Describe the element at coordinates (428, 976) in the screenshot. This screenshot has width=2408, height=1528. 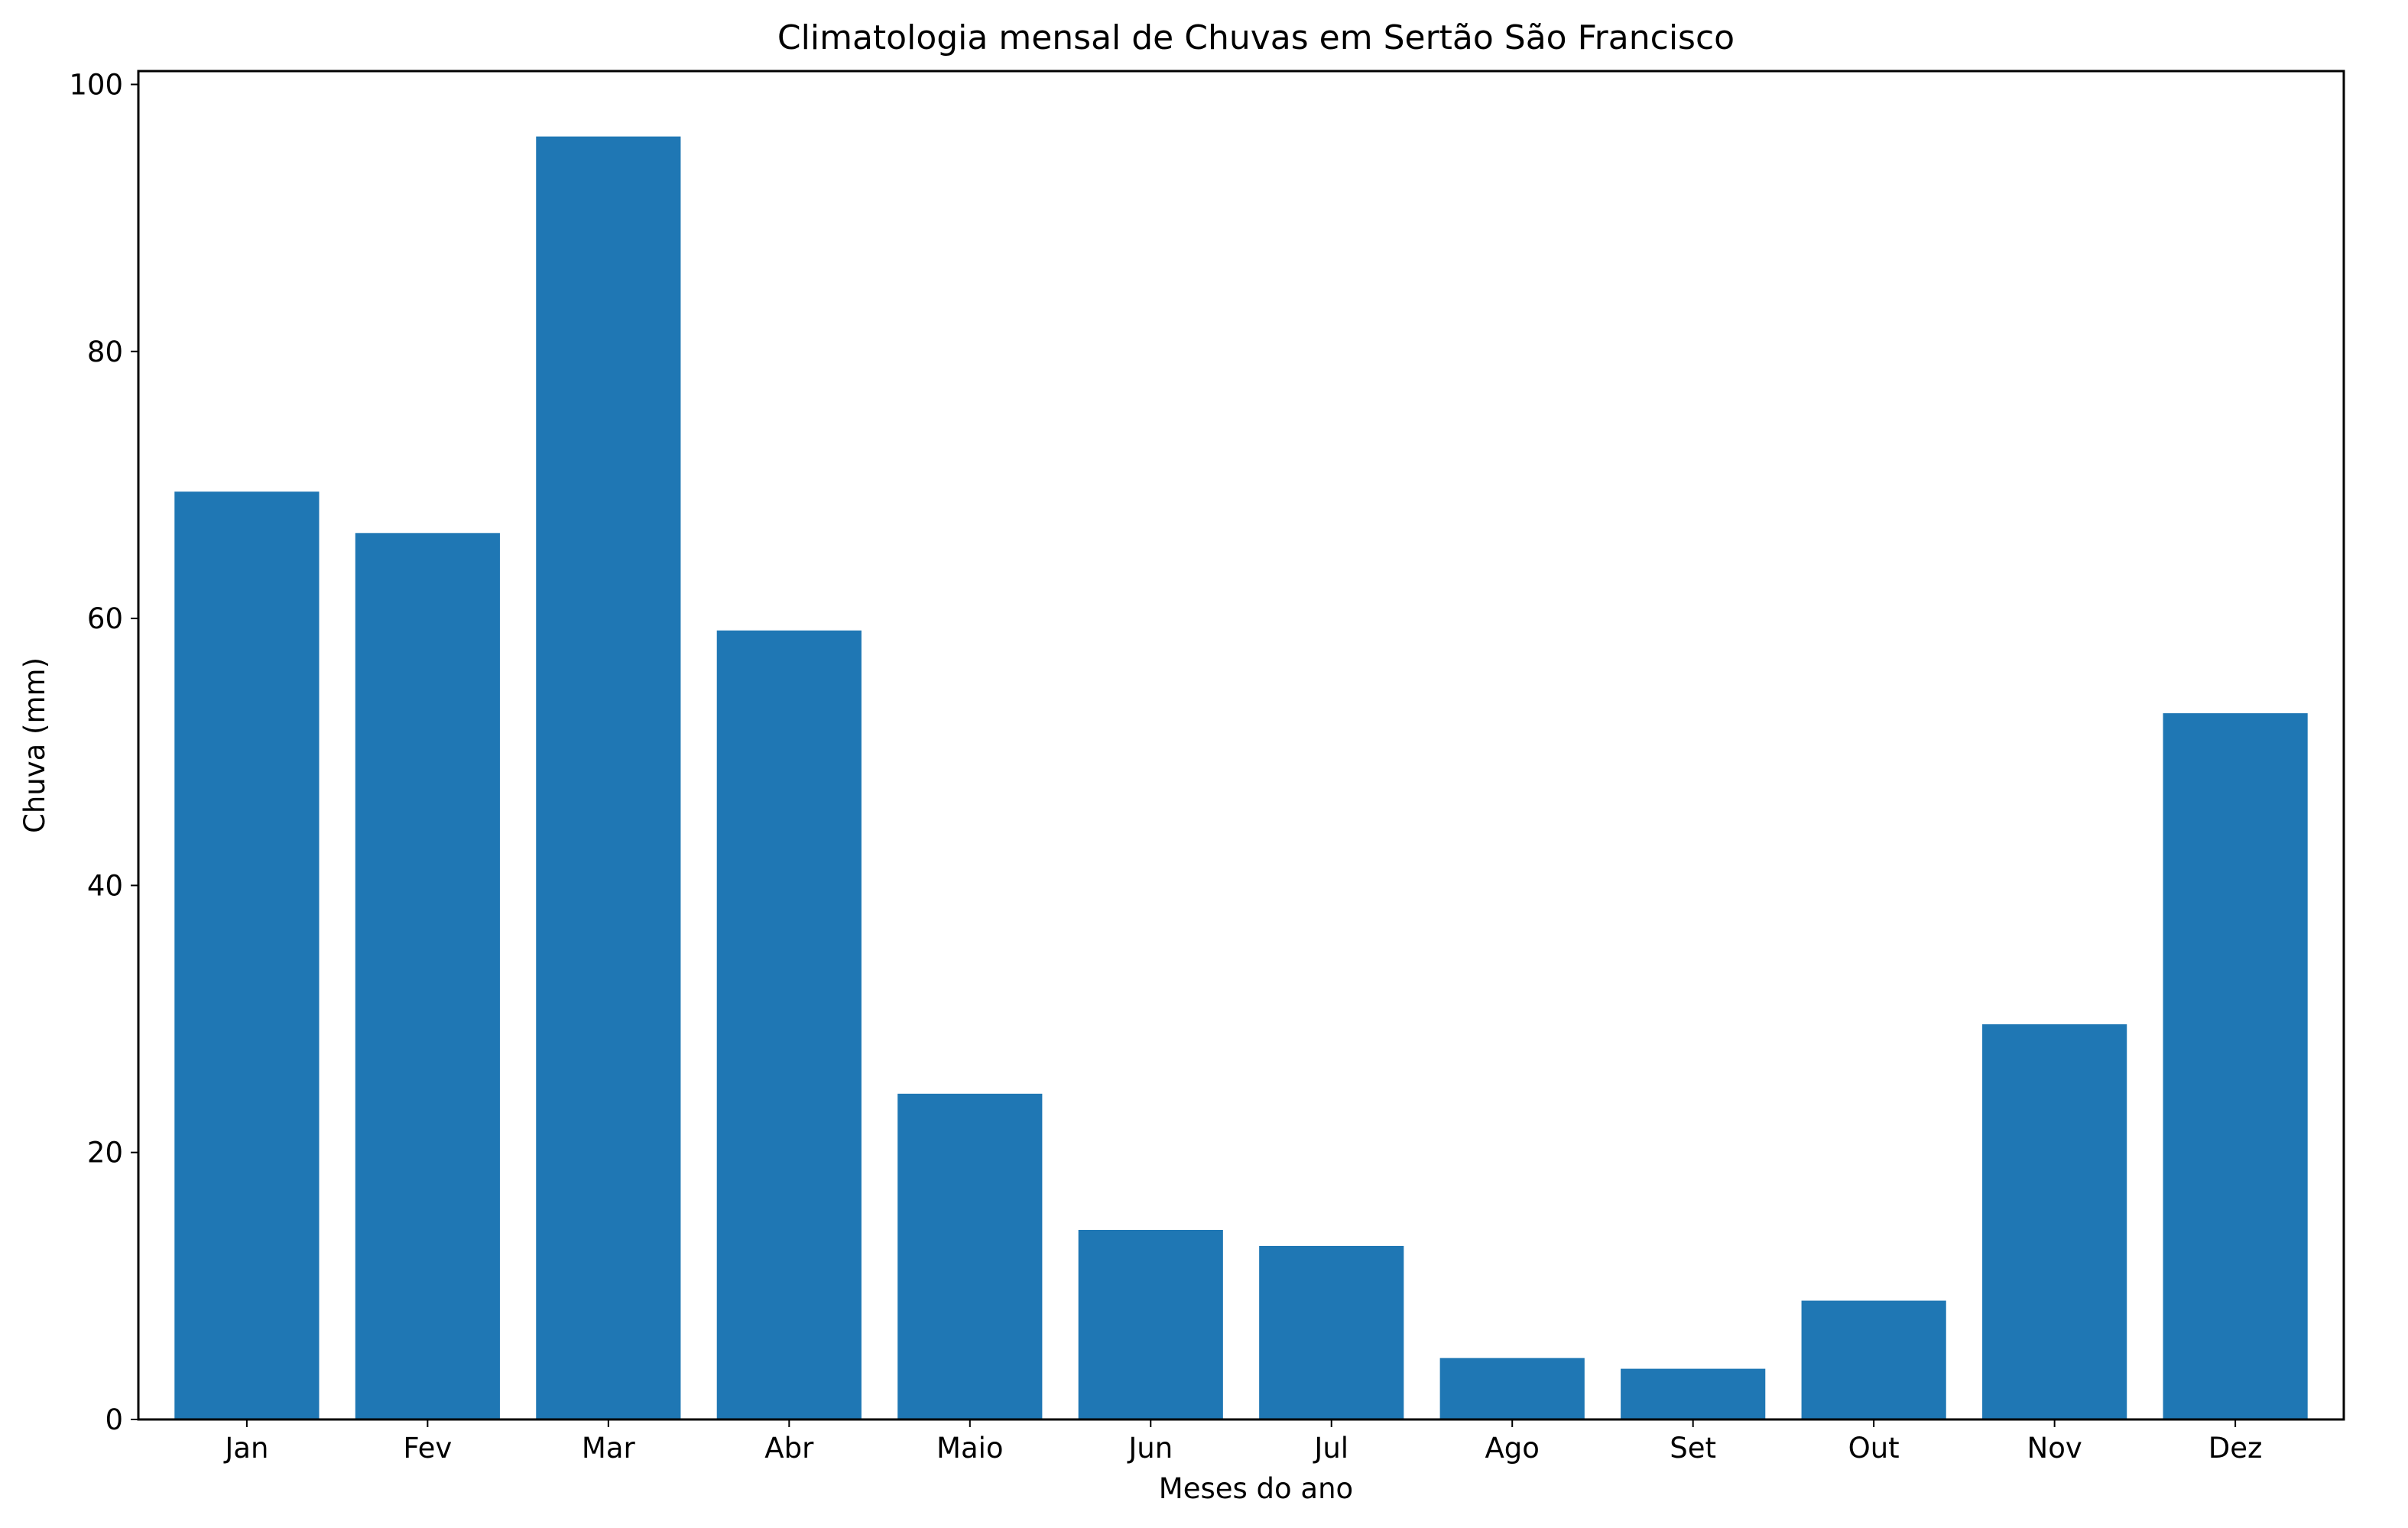
I see `bar-fev` at that location.